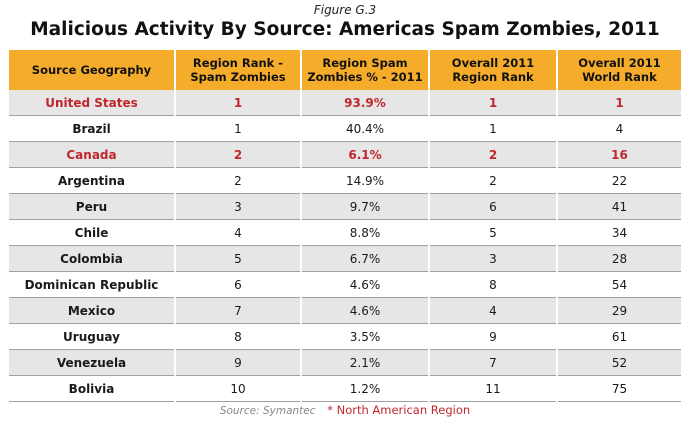 Image resolution: width=690 pixels, height=422 pixels. Describe the element at coordinates (345, 10) in the screenshot. I see `figure-label: Figure G.3` at that location.